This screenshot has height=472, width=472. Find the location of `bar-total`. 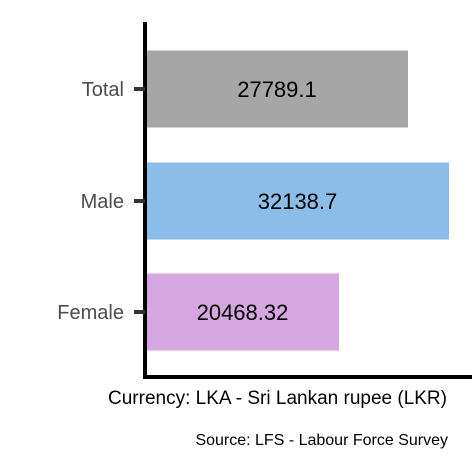

bar-total is located at coordinates (277, 89).